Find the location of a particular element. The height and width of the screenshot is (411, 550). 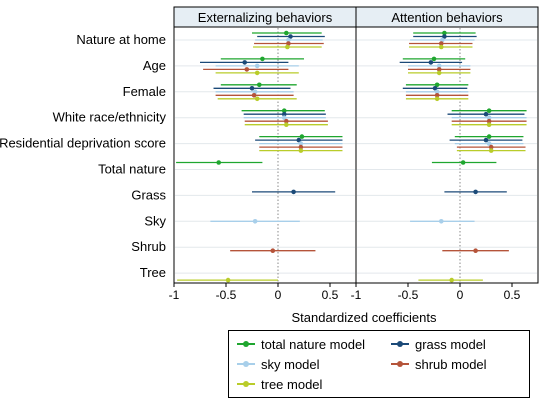

legend-item-tree: tree model is located at coordinates (278, 384).